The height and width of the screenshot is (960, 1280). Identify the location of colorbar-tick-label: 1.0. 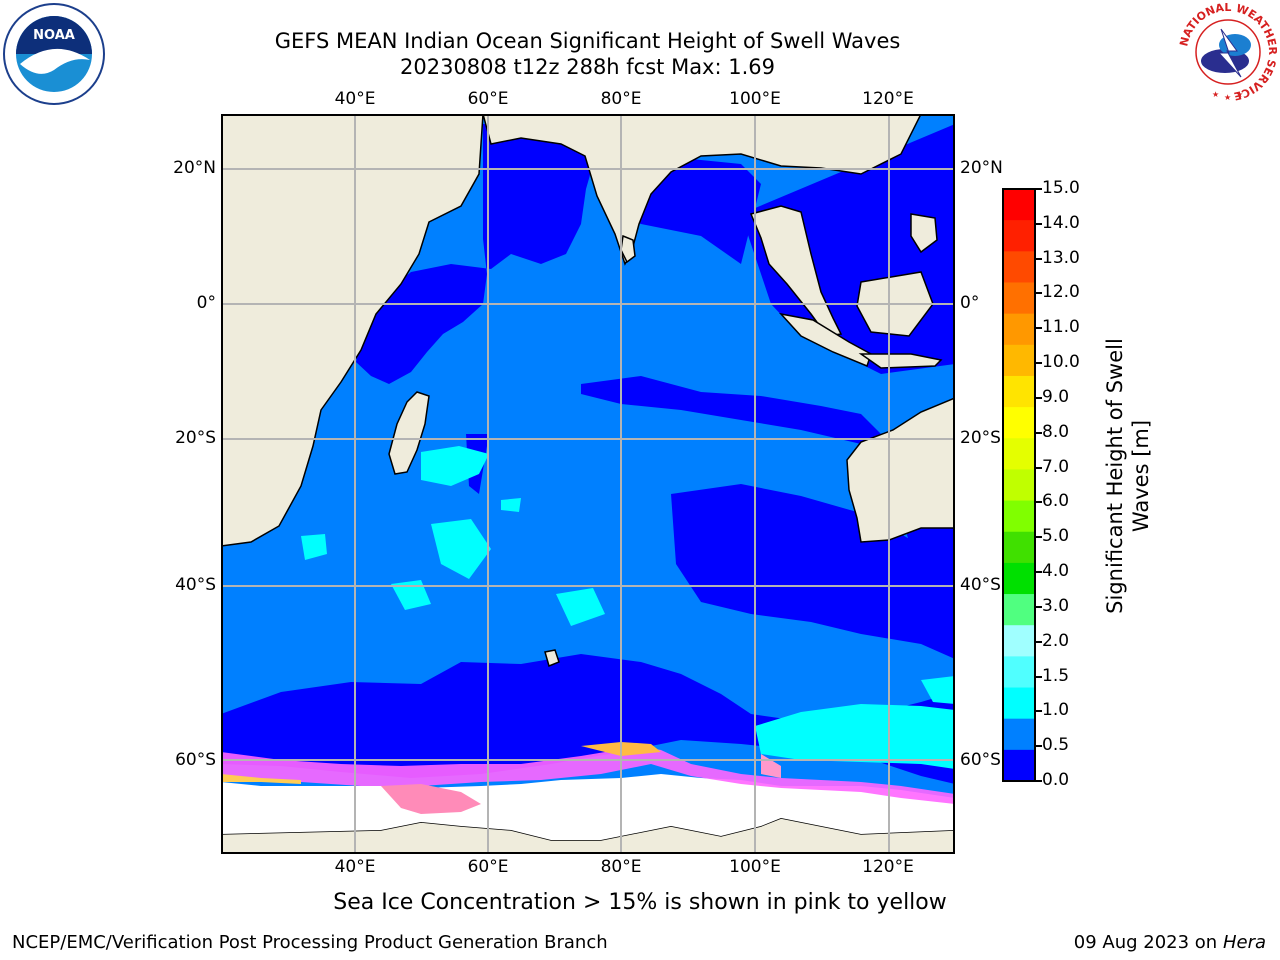
(1056, 710).